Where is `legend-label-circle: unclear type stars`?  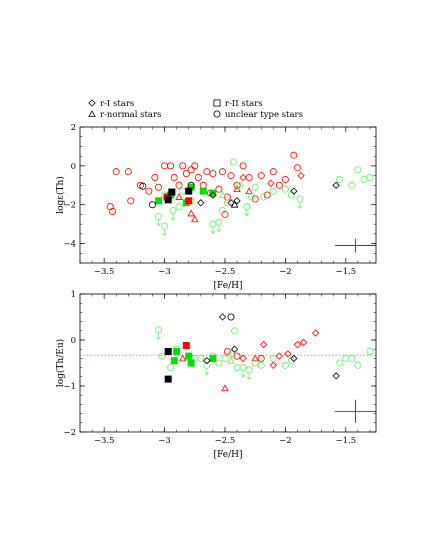 legend-label-circle: unclear type stars is located at coordinates (264, 115).